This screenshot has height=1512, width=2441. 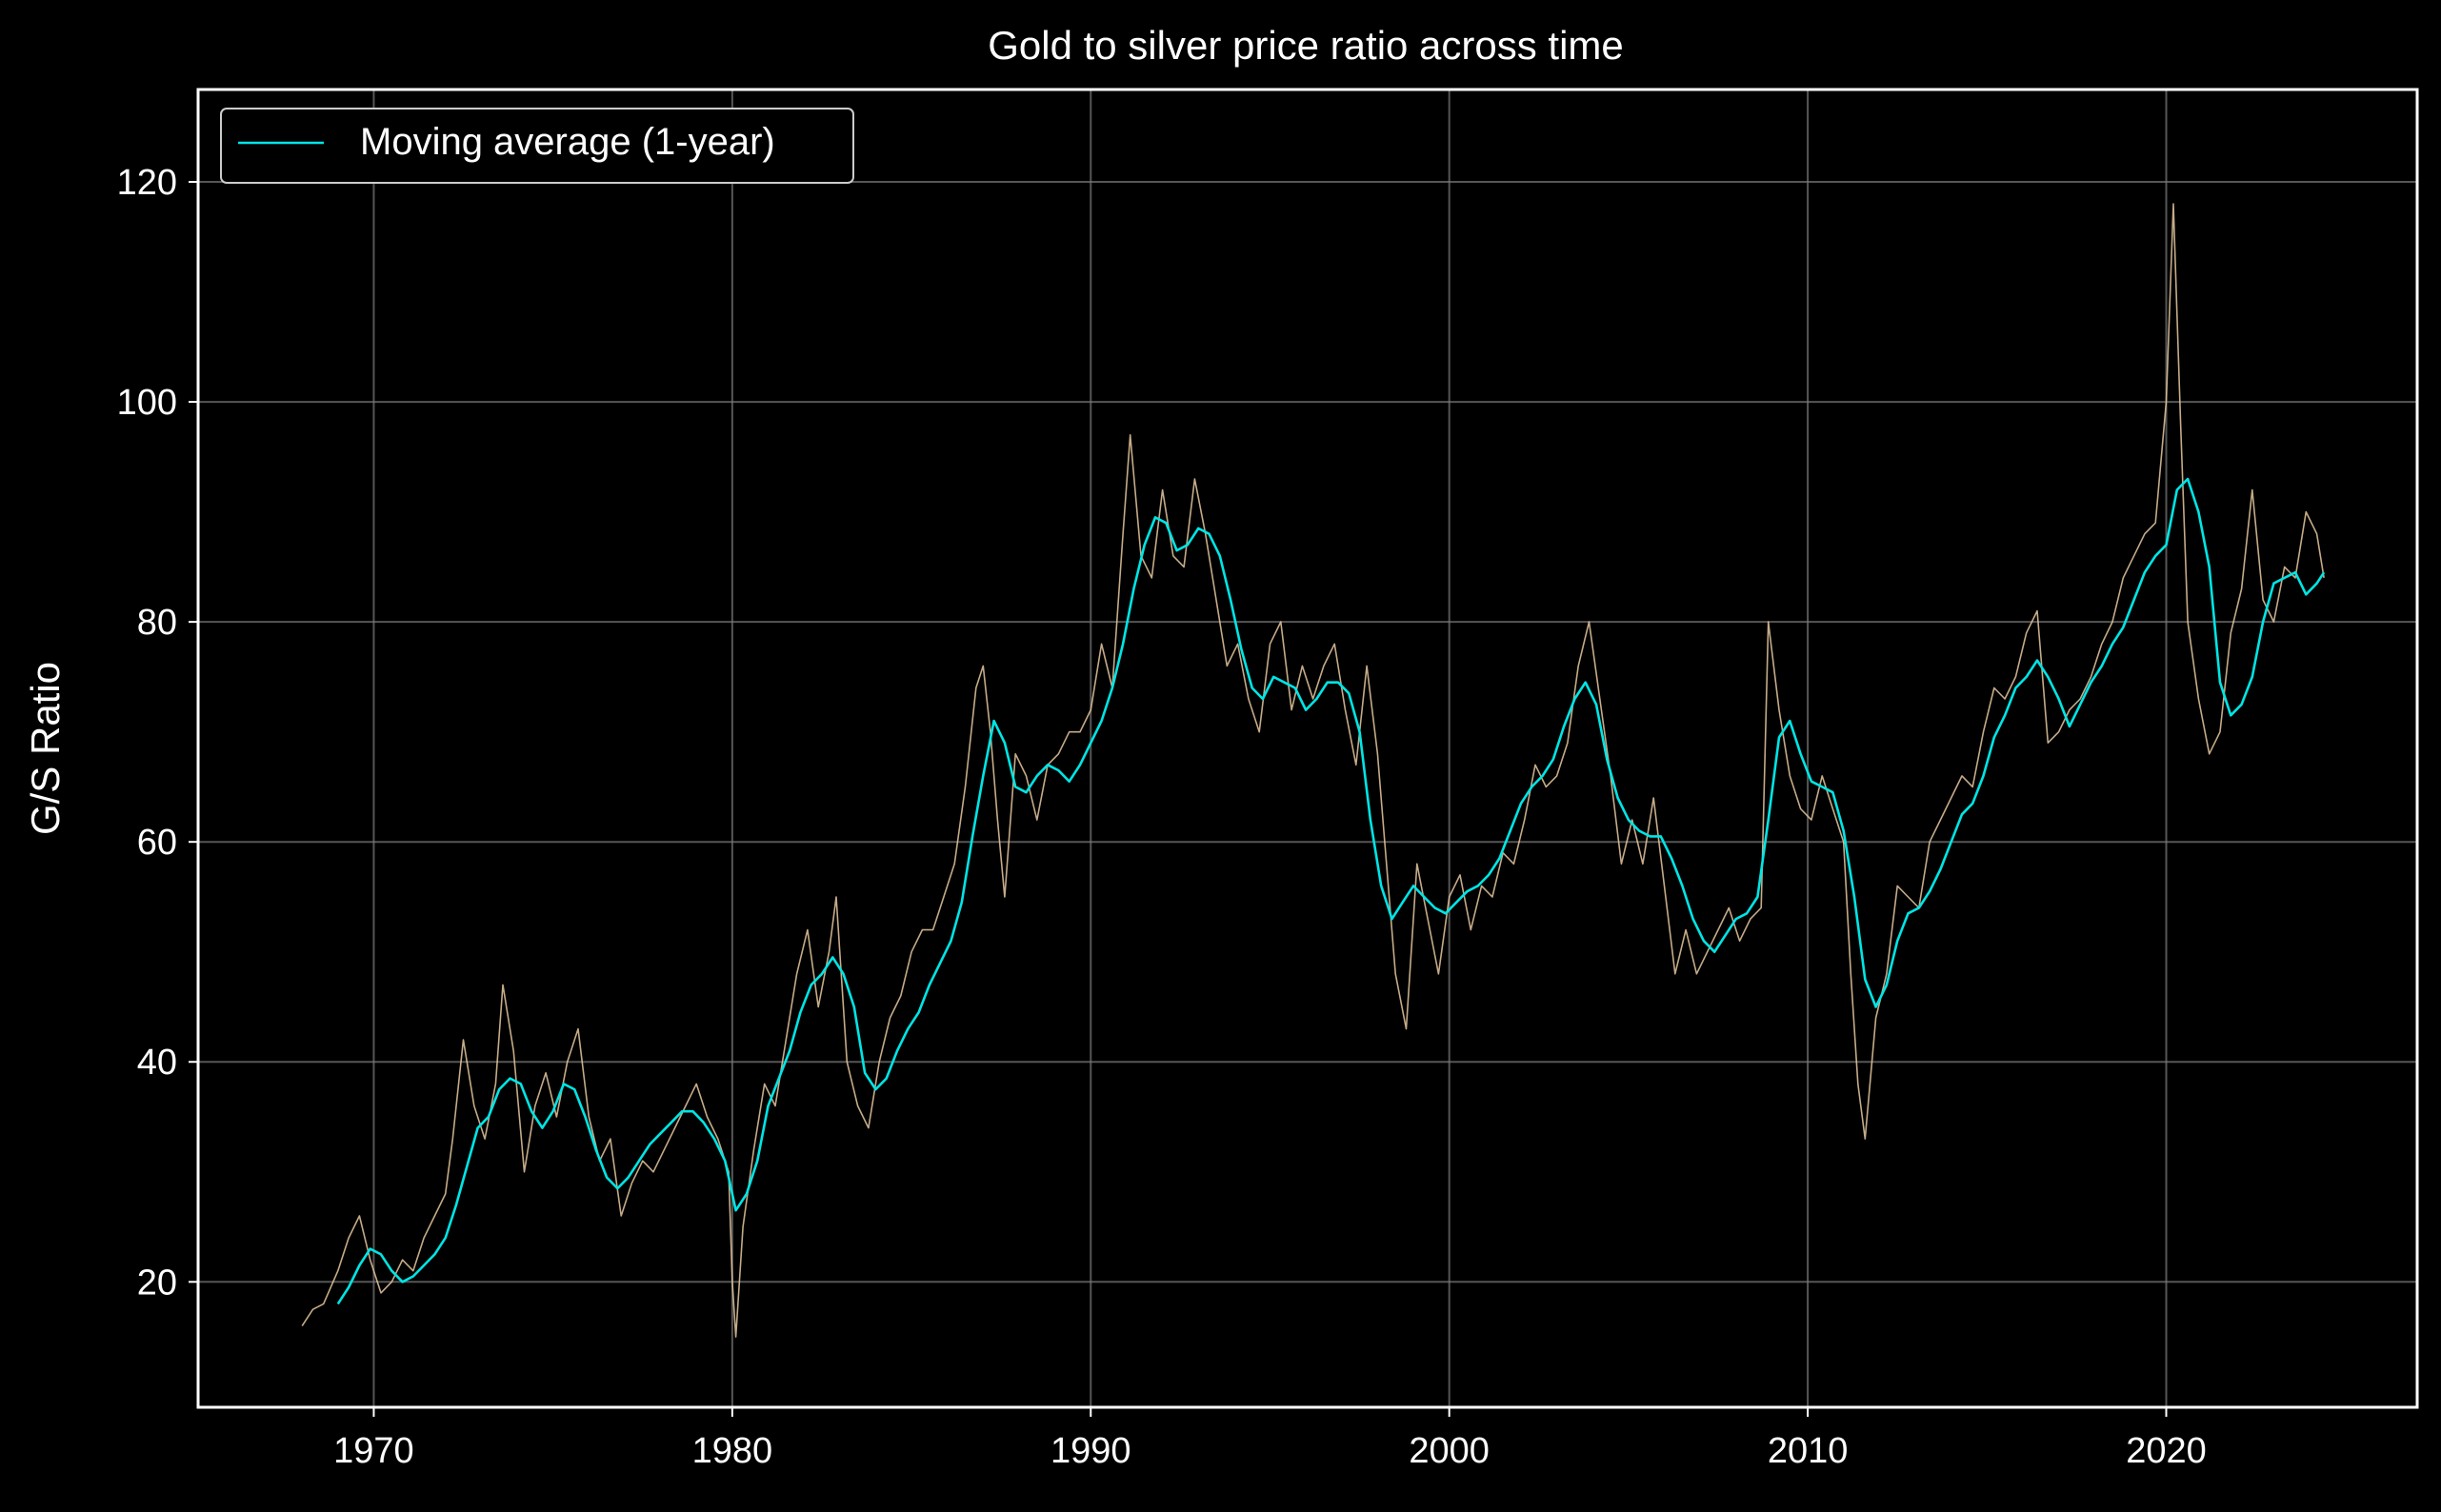 What do you see at coordinates (157, 623) in the screenshot?
I see `y-tick-label: 80` at bounding box center [157, 623].